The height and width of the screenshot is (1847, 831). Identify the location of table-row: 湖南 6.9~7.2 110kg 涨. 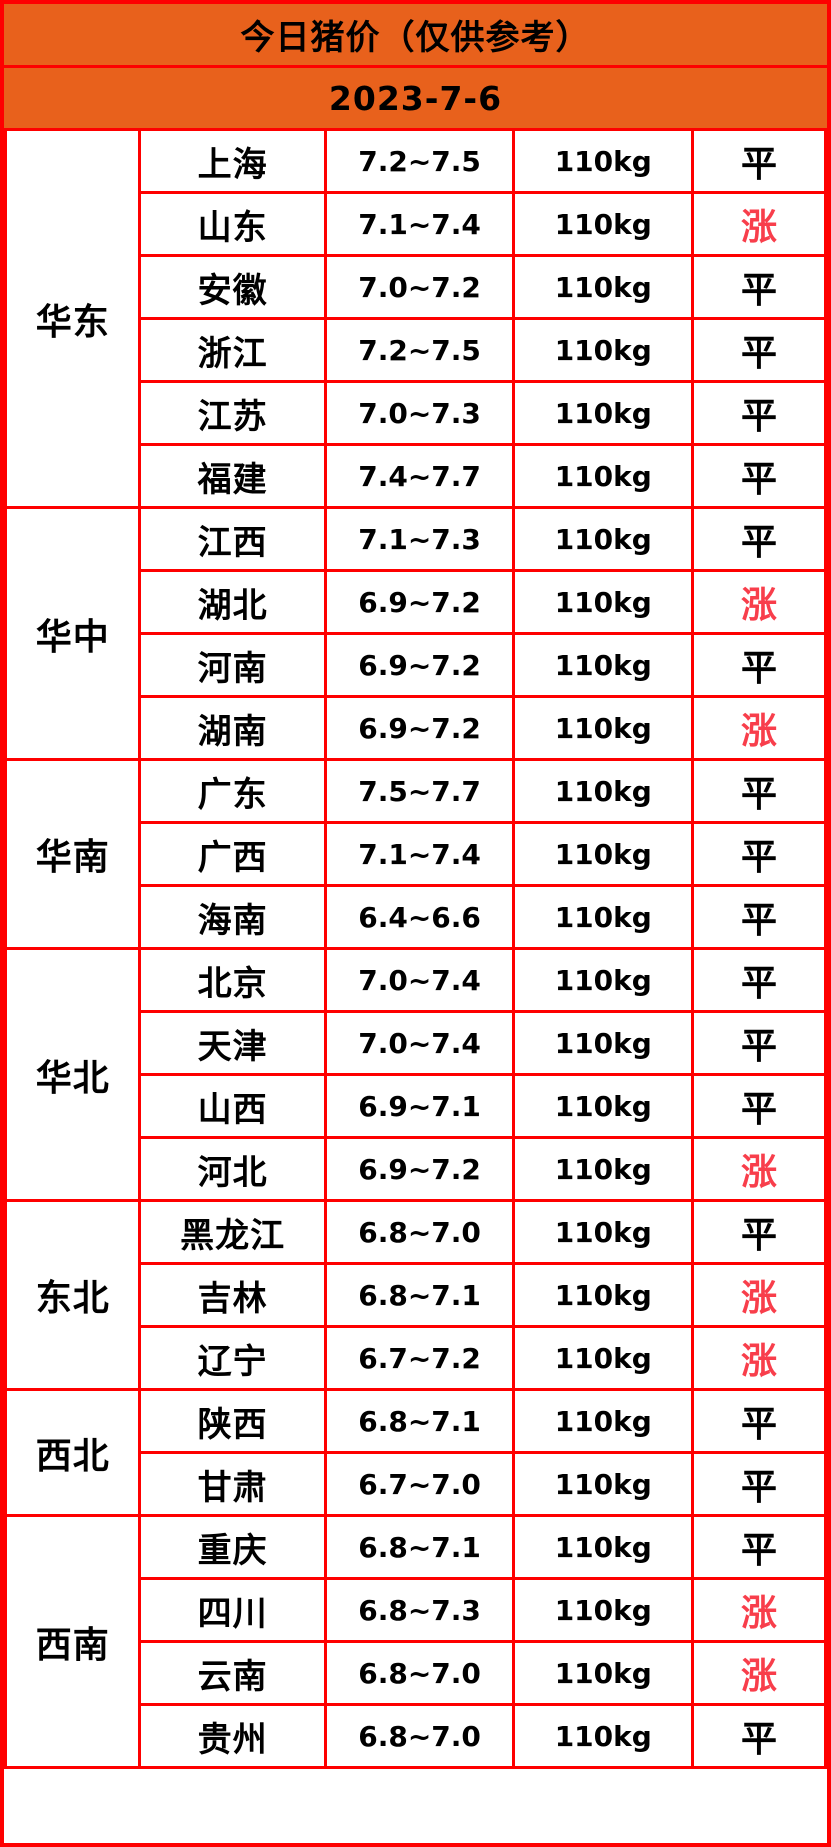
(416, 728).